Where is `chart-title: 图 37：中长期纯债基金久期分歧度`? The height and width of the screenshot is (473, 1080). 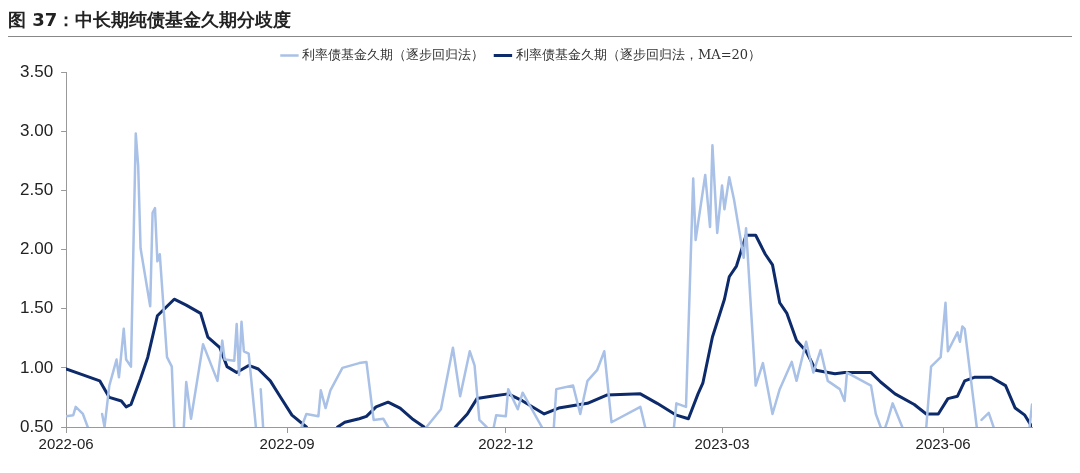
chart-title: 图 37：中长期纯债基金久期分歧度 is located at coordinates (540, 22).